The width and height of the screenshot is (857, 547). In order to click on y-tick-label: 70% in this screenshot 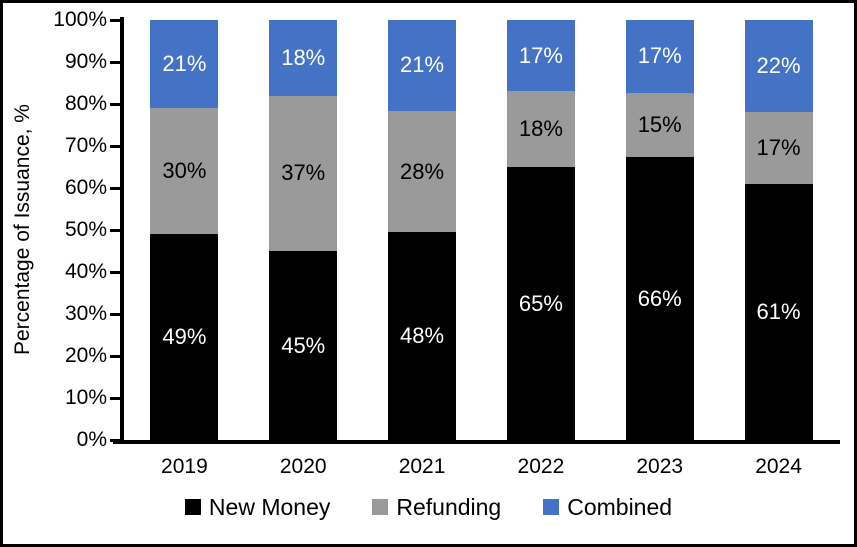, I will do `click(85, 145)`.